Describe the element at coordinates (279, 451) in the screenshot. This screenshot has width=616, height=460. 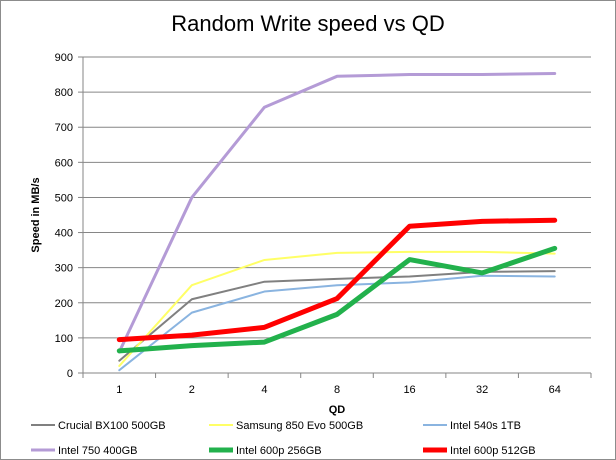
I see `legend-label: Intel 600p 256GB` at that location.